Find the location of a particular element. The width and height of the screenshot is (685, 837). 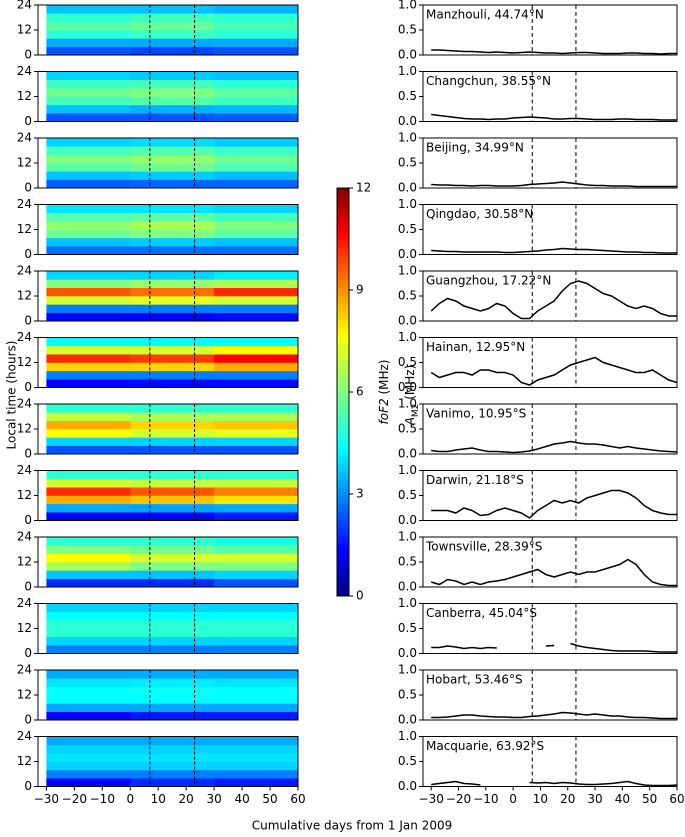

x-tick-label: 50 is located at coordinates (269, 799).